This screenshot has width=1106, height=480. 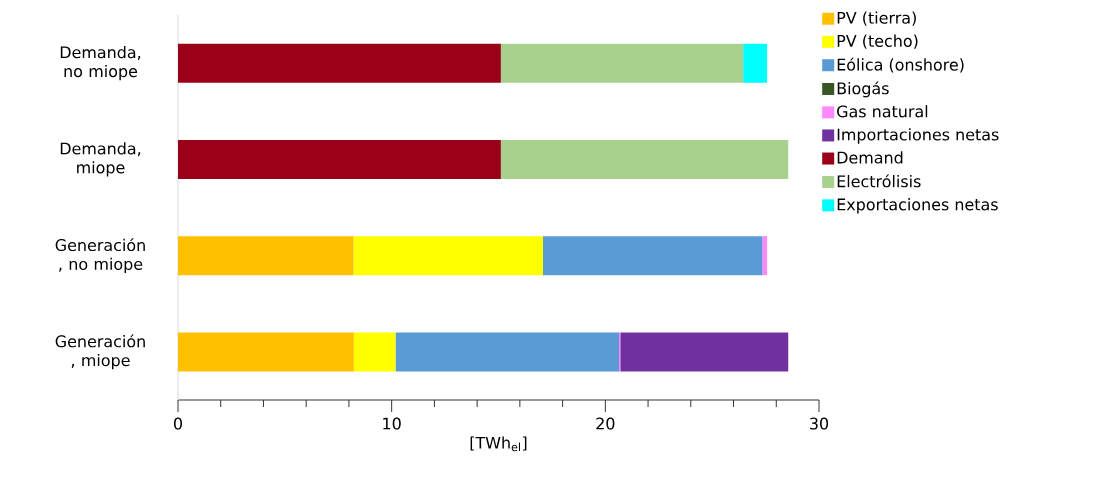 I want to click on legend-label: PV (techo), so click(x=877, y=41).